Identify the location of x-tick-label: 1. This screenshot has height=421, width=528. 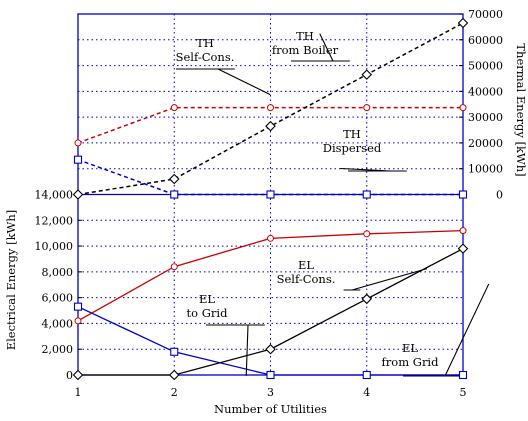
(78, 392).